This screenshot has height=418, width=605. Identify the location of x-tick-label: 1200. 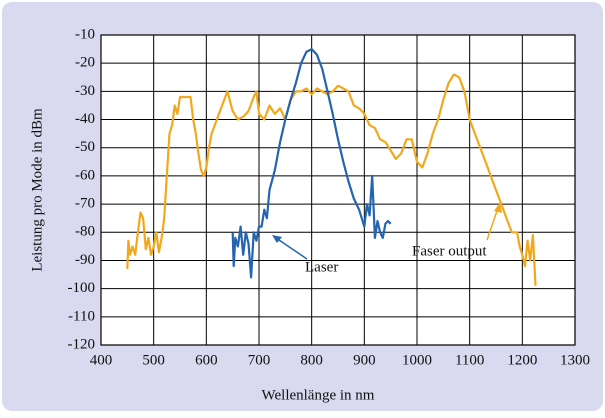
(522, 360).